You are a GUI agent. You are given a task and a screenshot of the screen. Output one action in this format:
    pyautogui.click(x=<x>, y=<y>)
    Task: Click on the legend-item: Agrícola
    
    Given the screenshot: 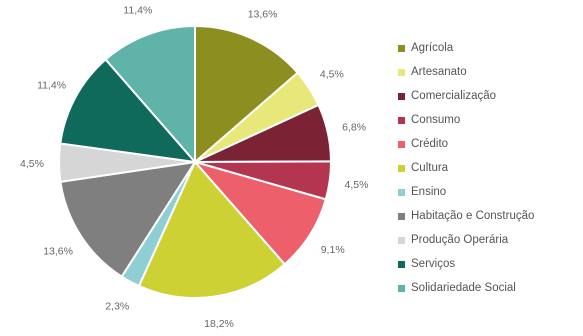 What is the action you would take?
    pyautogui.click(x=466, y=48)
    